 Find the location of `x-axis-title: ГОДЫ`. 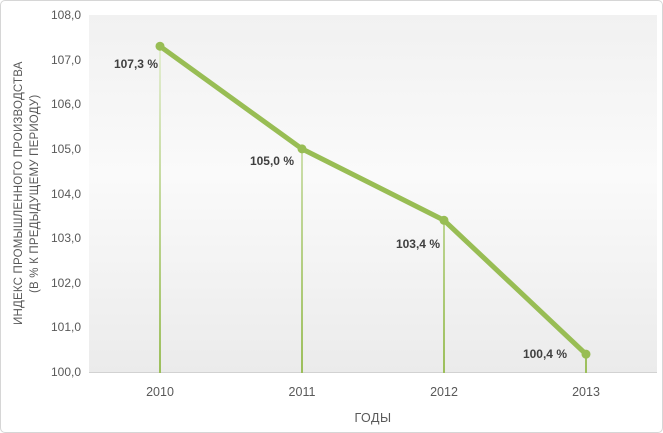

x-axis-title: ГОДЫ is located at coordinates (373, 418).